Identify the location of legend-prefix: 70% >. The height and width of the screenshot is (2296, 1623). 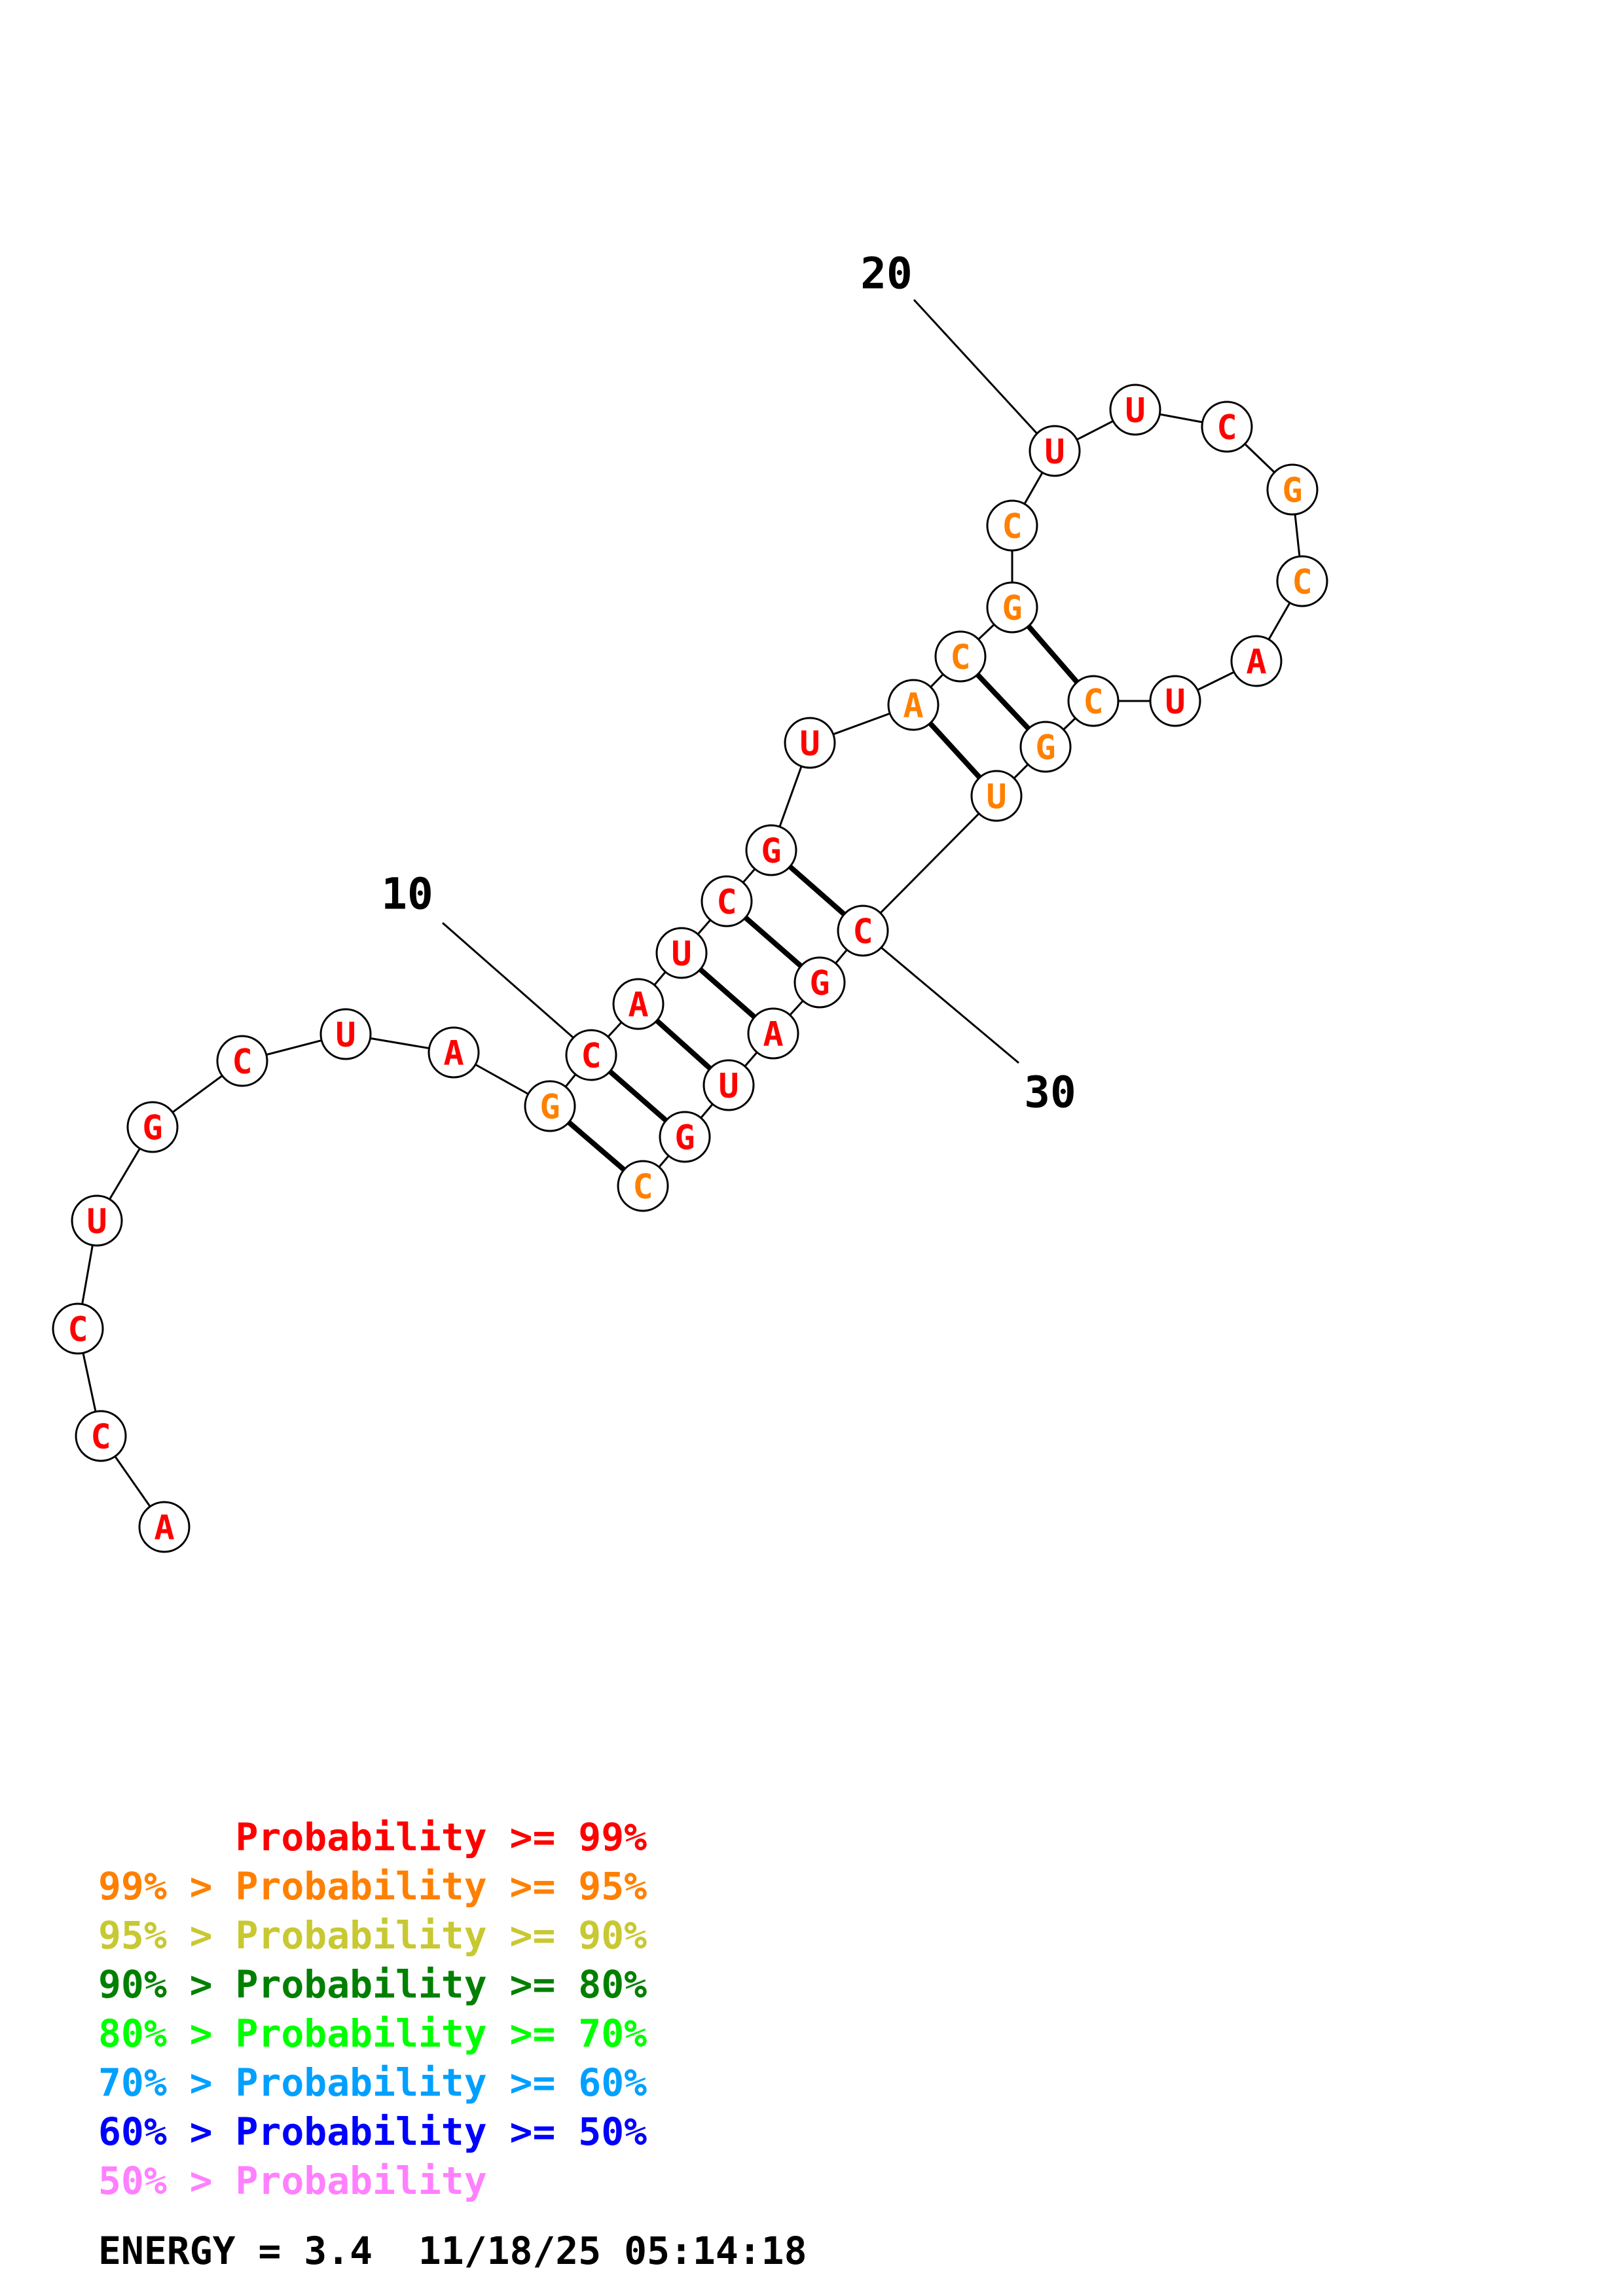
(167, 2082).